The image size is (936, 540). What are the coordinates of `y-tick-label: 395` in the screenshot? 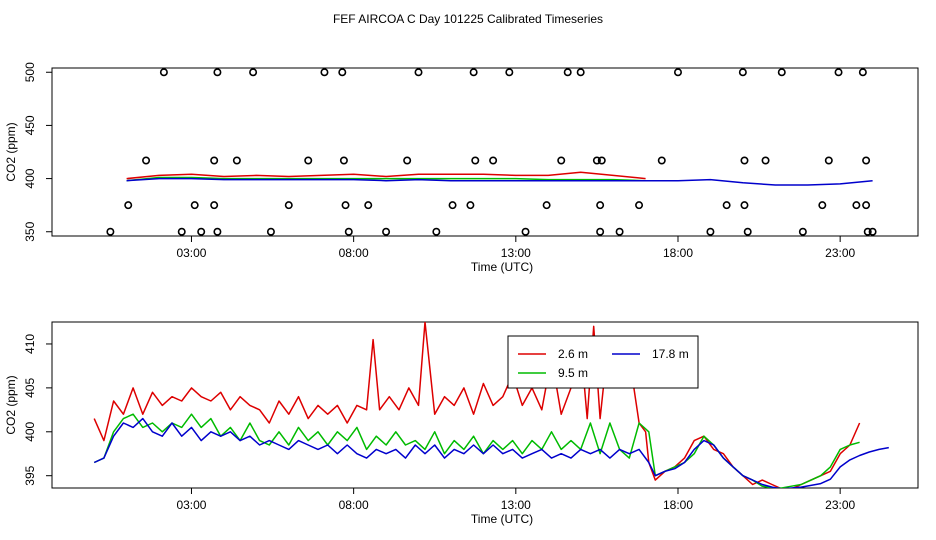 It's located at (30, 475).